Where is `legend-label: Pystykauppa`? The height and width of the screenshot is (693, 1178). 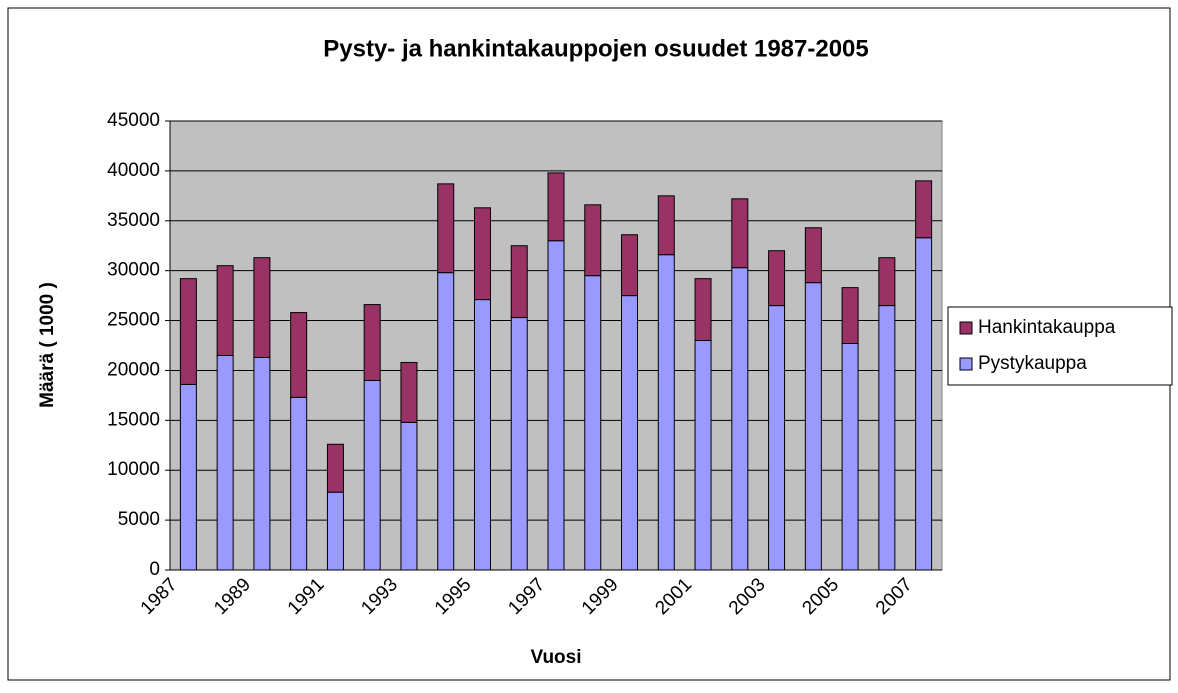
legend-label: Pystykauppa is located at coordinates (1032, 363).